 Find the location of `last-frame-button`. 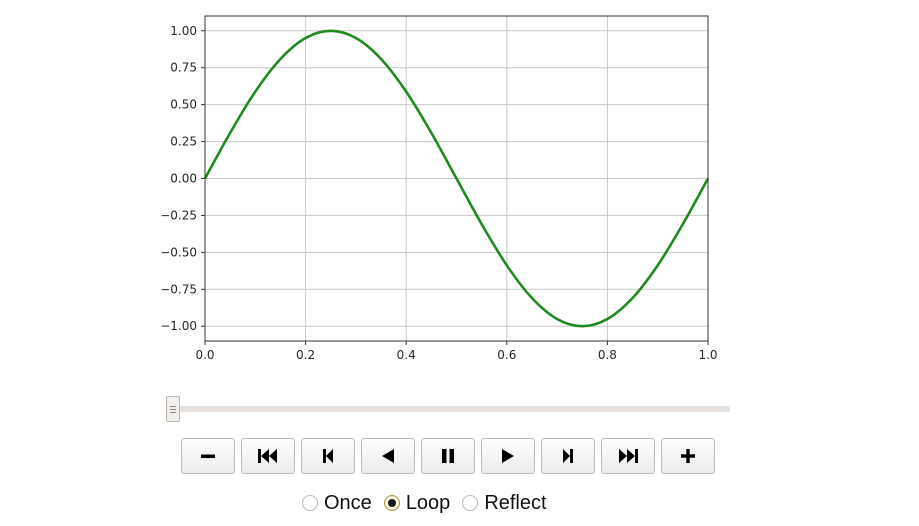

last-frame-button is located at coordinates (628, 456).